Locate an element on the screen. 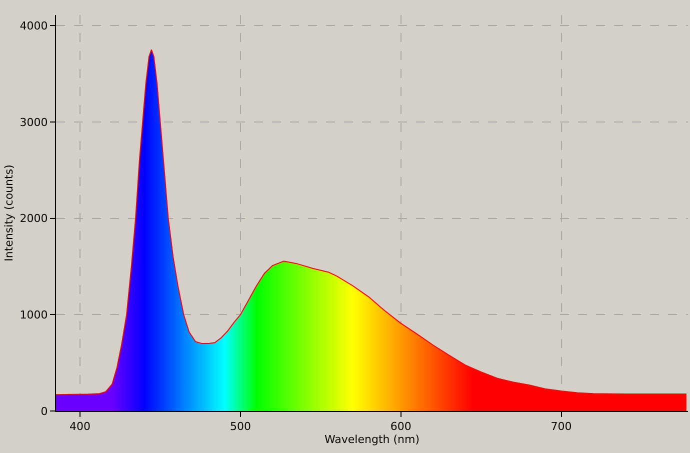 Image resolution: width=690 pixels, height=453 pixels. y-axis-title: Intensity (counts) is located at coordinates (9, 213).